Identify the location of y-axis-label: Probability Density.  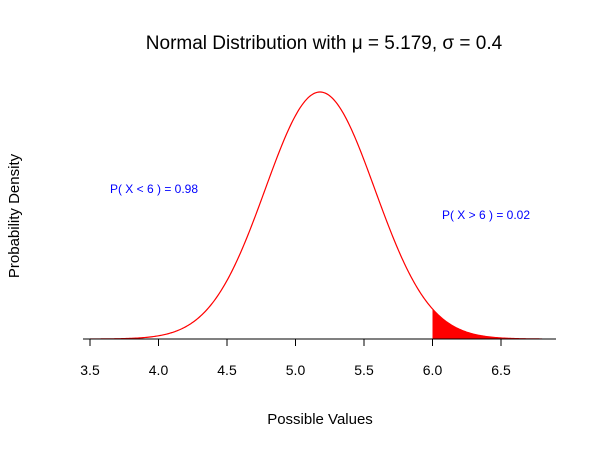
(14, 215).